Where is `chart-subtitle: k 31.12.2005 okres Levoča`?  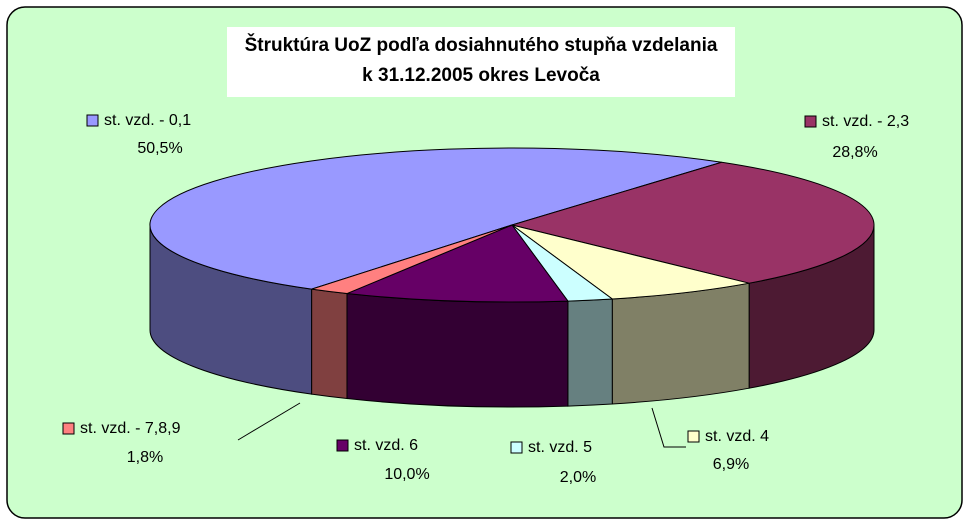 chart-subtitle: k 31.12.2005 okres Levoča is located at coordinates (481, 75).